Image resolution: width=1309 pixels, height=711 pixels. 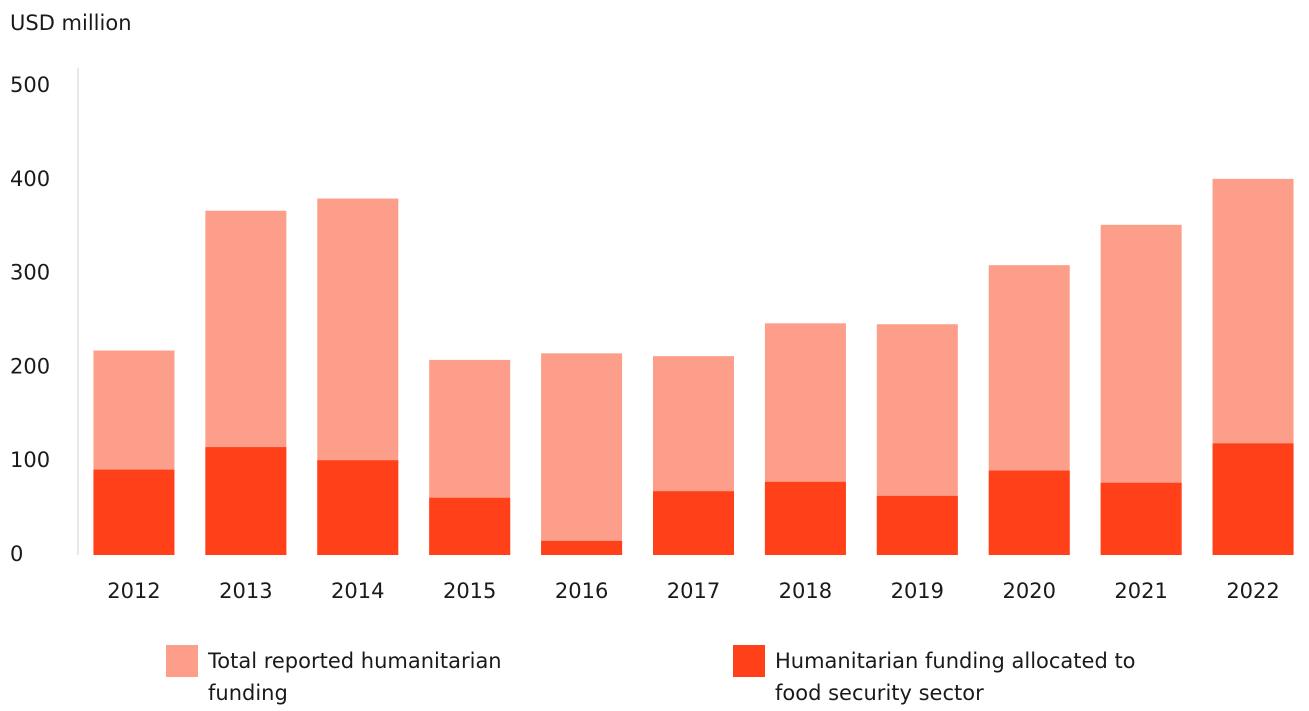 I want to click on legend-label: Total reported humanitarian funding, so click(x=355, y=677).